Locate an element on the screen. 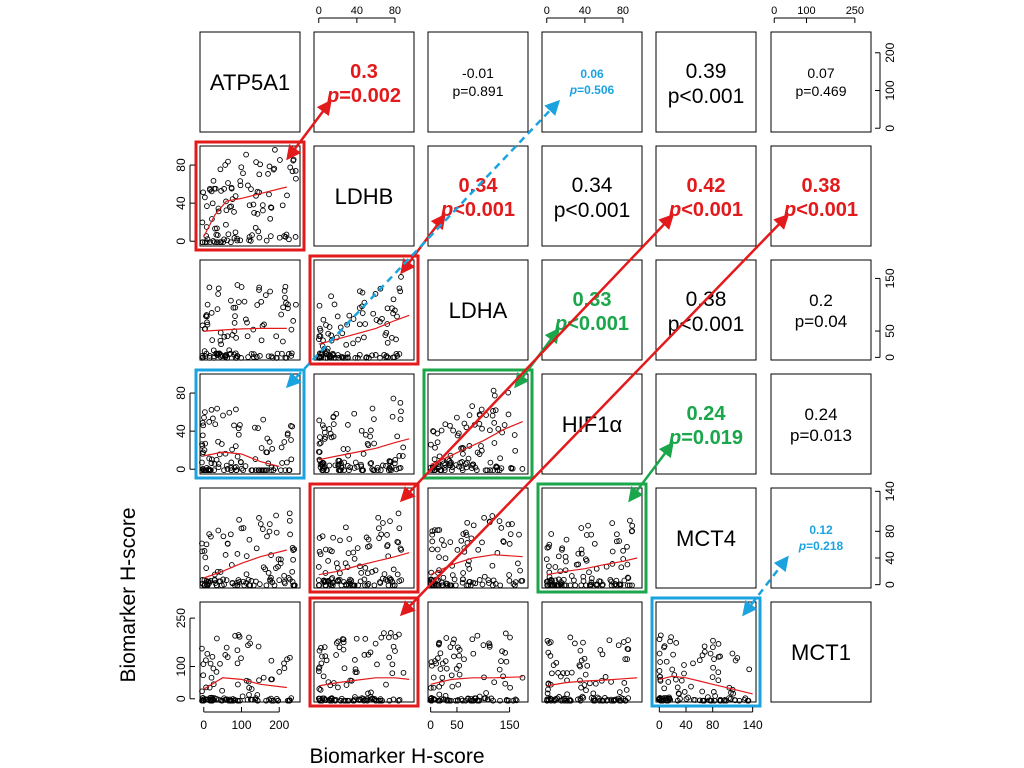  highlight-box is located at coordinates (364, 652).